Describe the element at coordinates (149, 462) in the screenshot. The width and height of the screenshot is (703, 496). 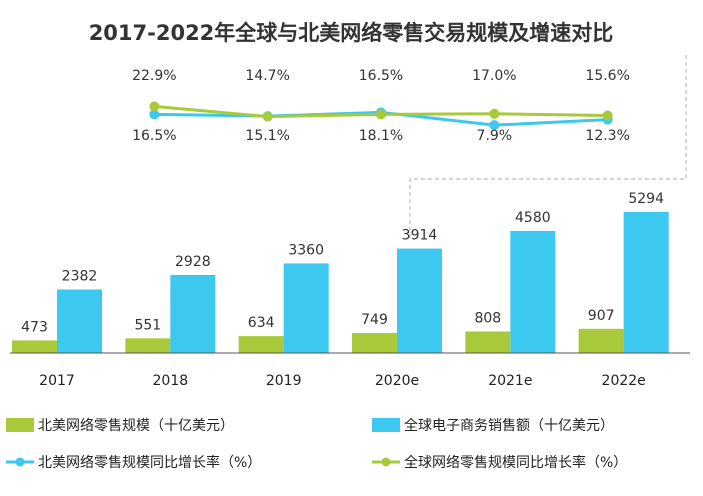
I see `legend-na-growth-label: 北美网络零售规模同比增长率（%）` at that location.